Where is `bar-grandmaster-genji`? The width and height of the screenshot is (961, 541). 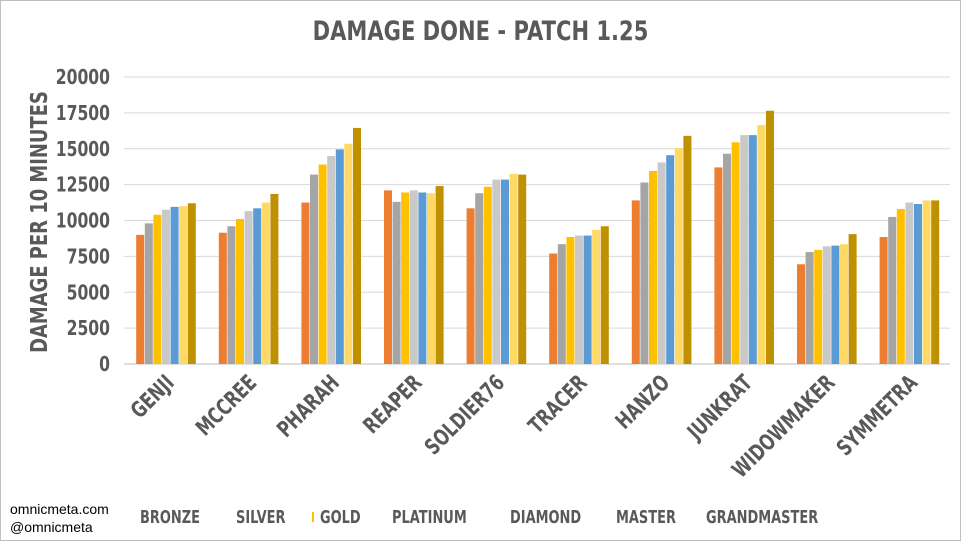 bar-grandmaster-genji is located at coordinates (191, 283).